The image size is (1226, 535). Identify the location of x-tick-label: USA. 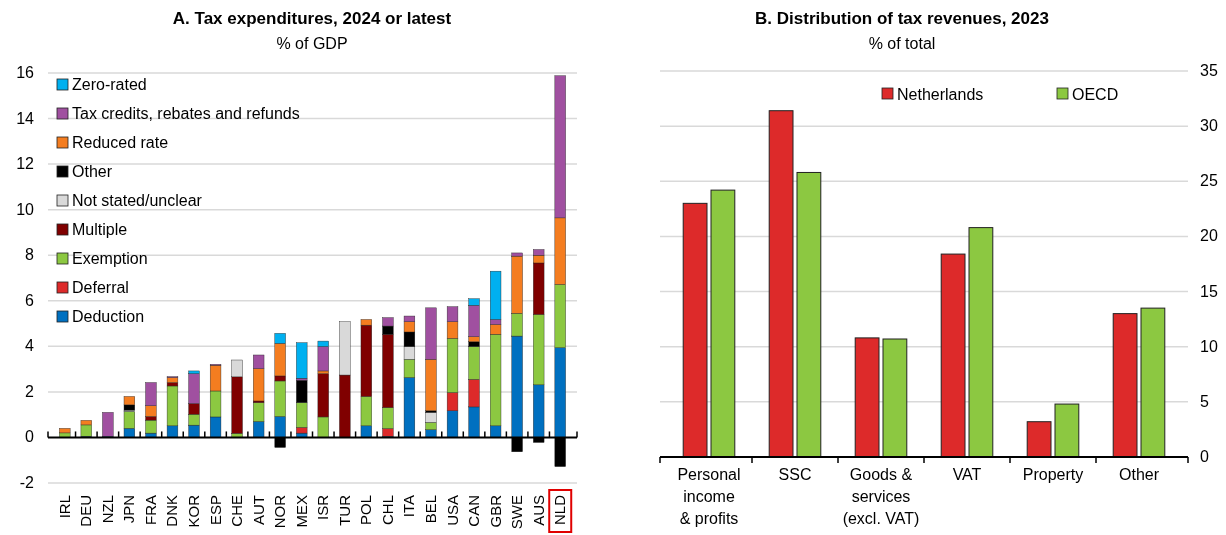
(452, 510).